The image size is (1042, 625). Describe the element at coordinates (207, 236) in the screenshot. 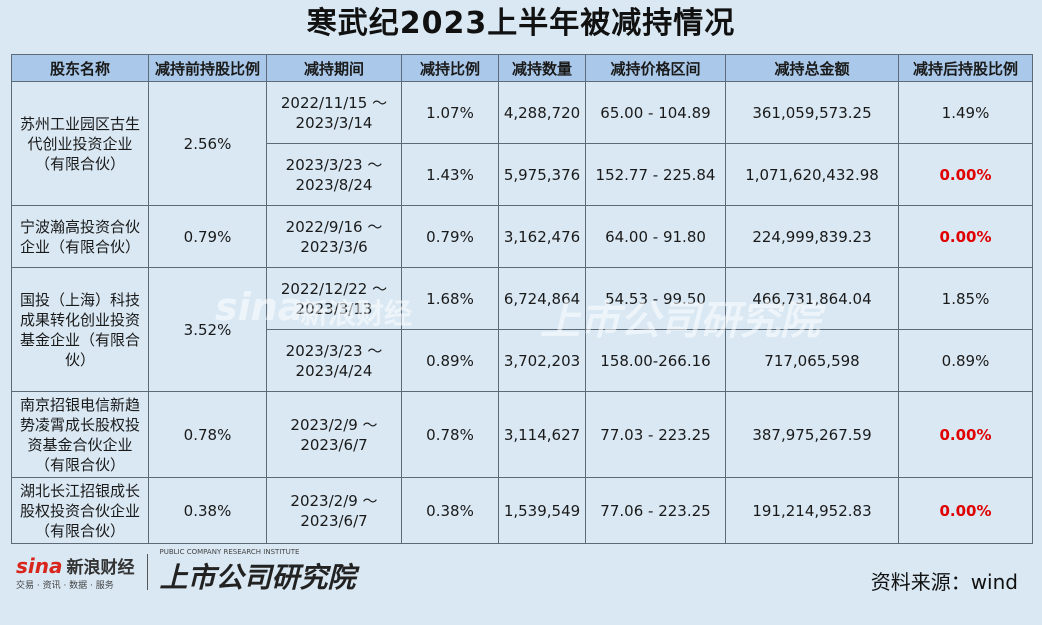

I see `pre-ratio-cell: 0.79%` at that location.